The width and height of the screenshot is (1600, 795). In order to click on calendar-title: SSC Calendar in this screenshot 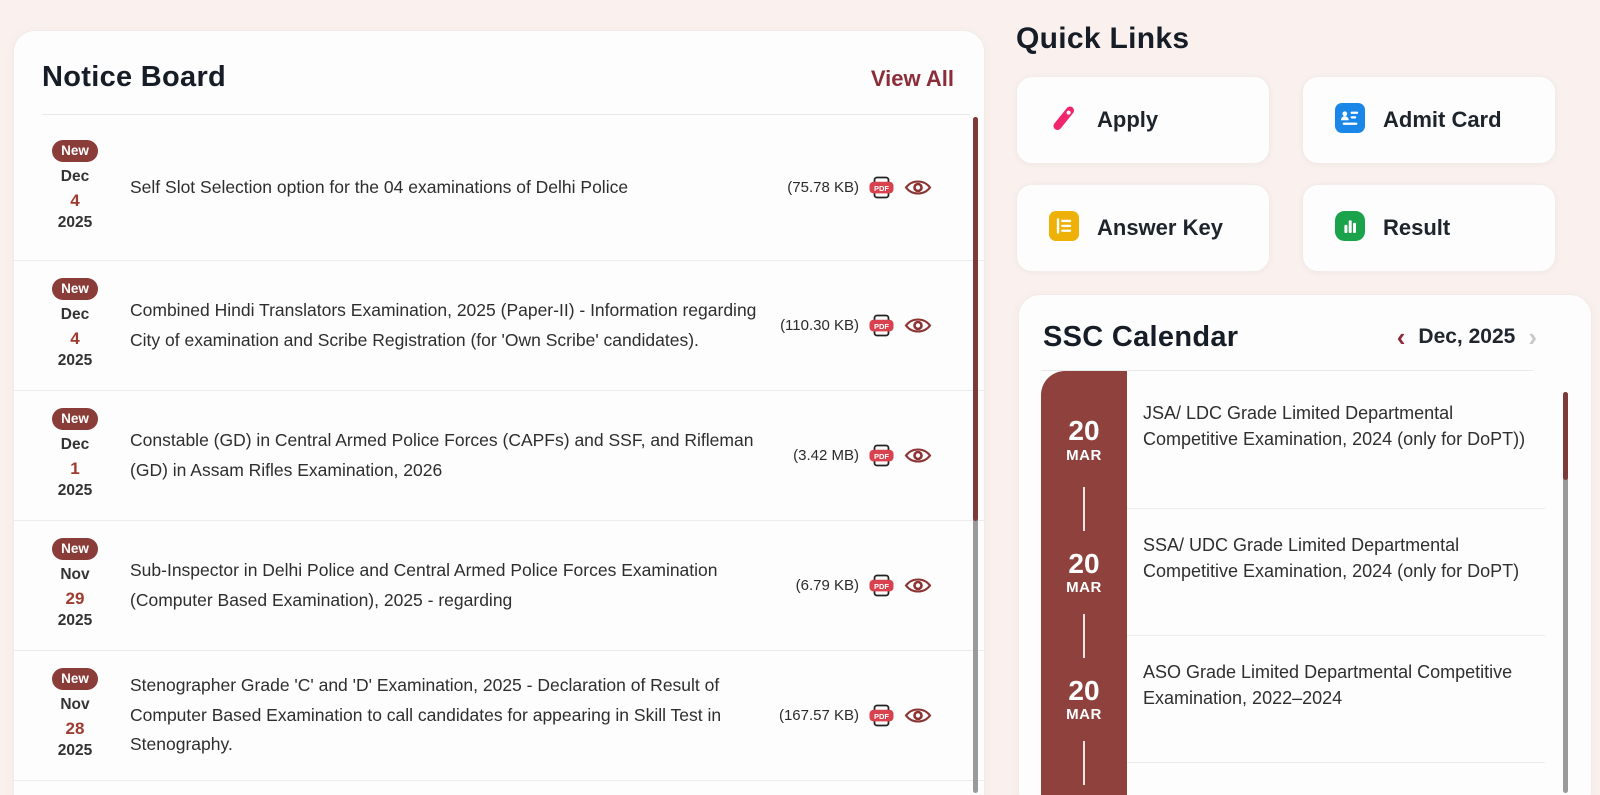, I will do `click(1141, 337)`.